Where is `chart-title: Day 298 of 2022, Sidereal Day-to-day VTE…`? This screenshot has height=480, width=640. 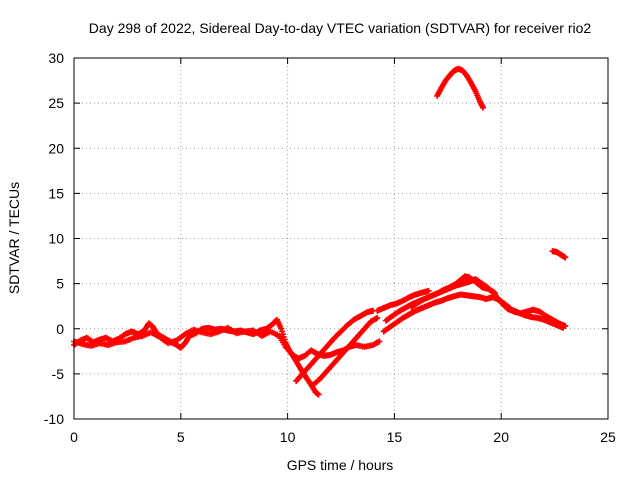 chart-title: Day 298 of 2022, Sidereal Day-to-day VTE… is located at coordinates (340, 28).